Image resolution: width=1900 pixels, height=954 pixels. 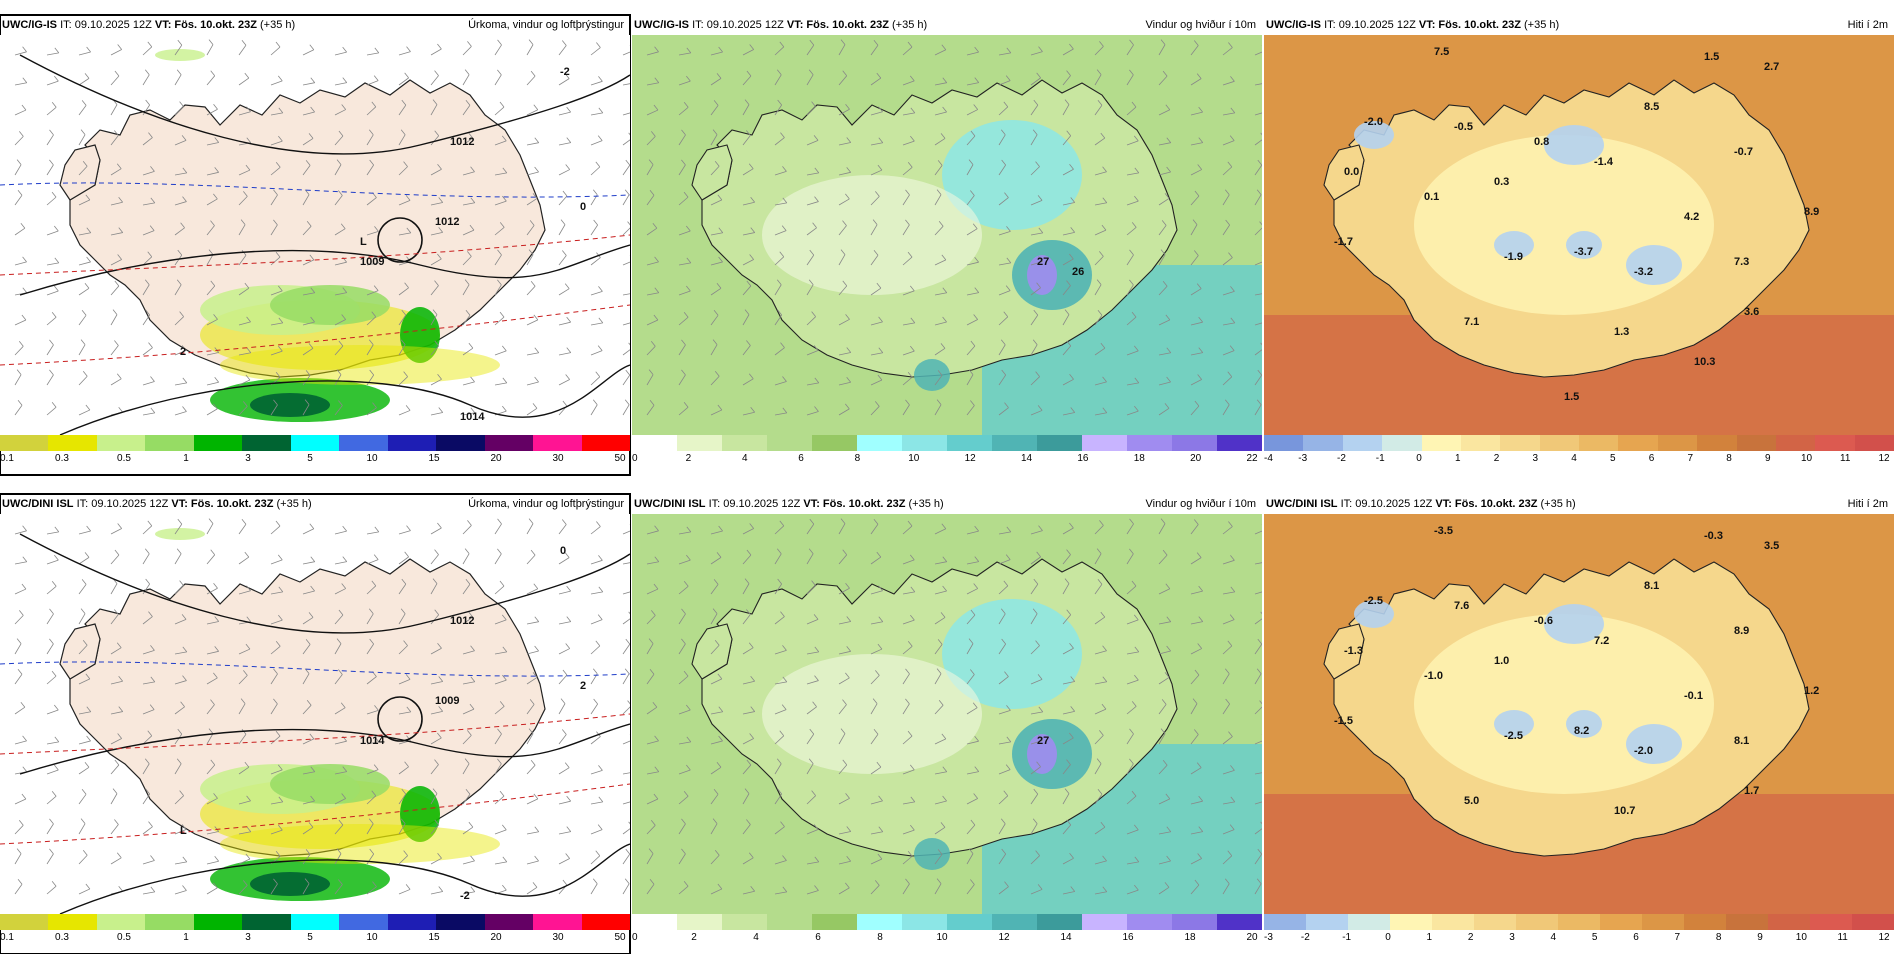 I want to click on model-name: UWC/IG-IS, so click(x=29, y=25).